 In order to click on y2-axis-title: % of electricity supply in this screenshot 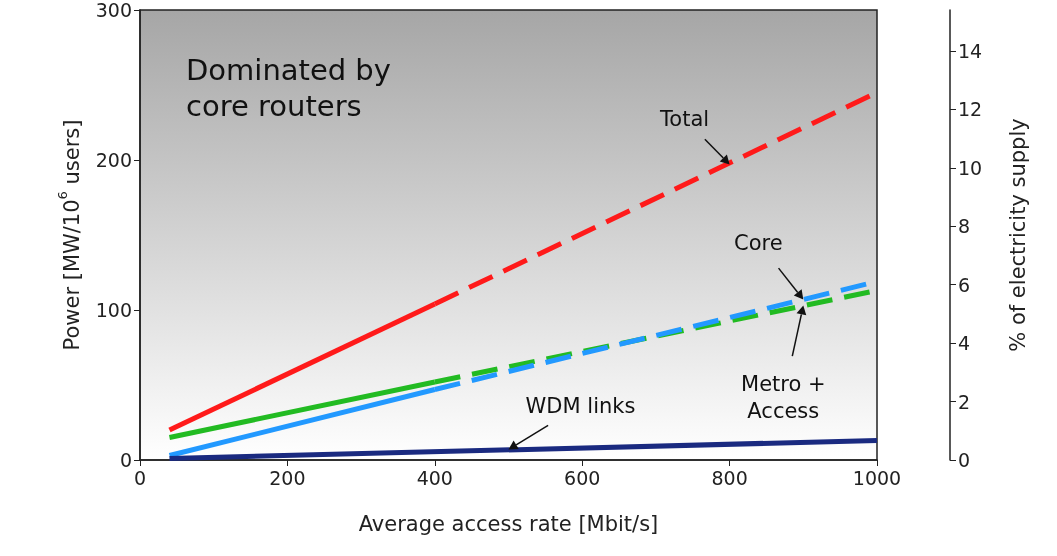, I will do `click(1017, 235)`.